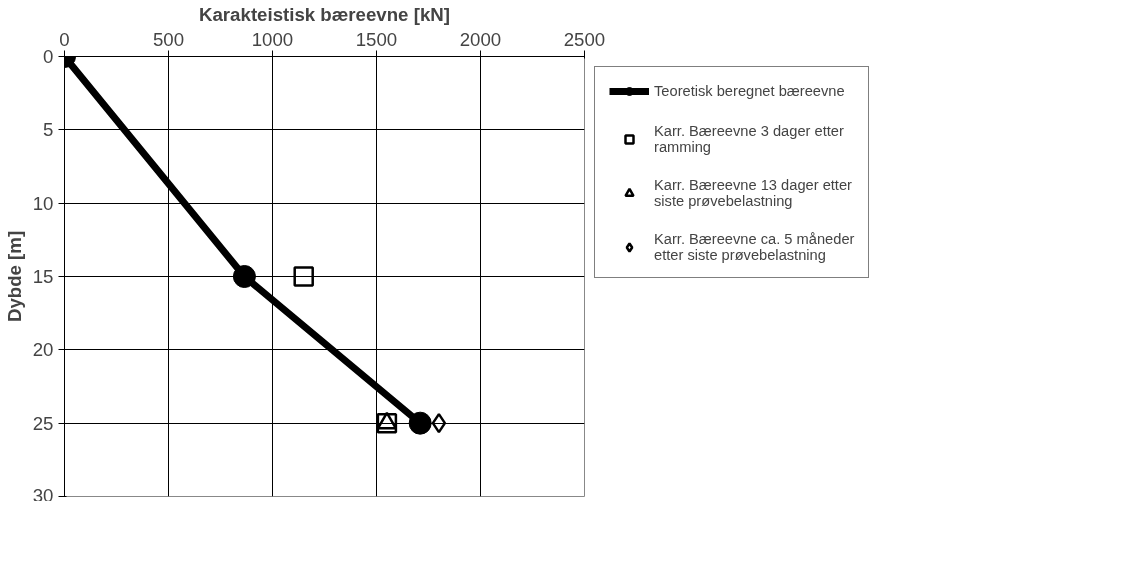 This screenshot has width=1125, height=580. I want to click on x-tick-label: 500, so click(168, 39).